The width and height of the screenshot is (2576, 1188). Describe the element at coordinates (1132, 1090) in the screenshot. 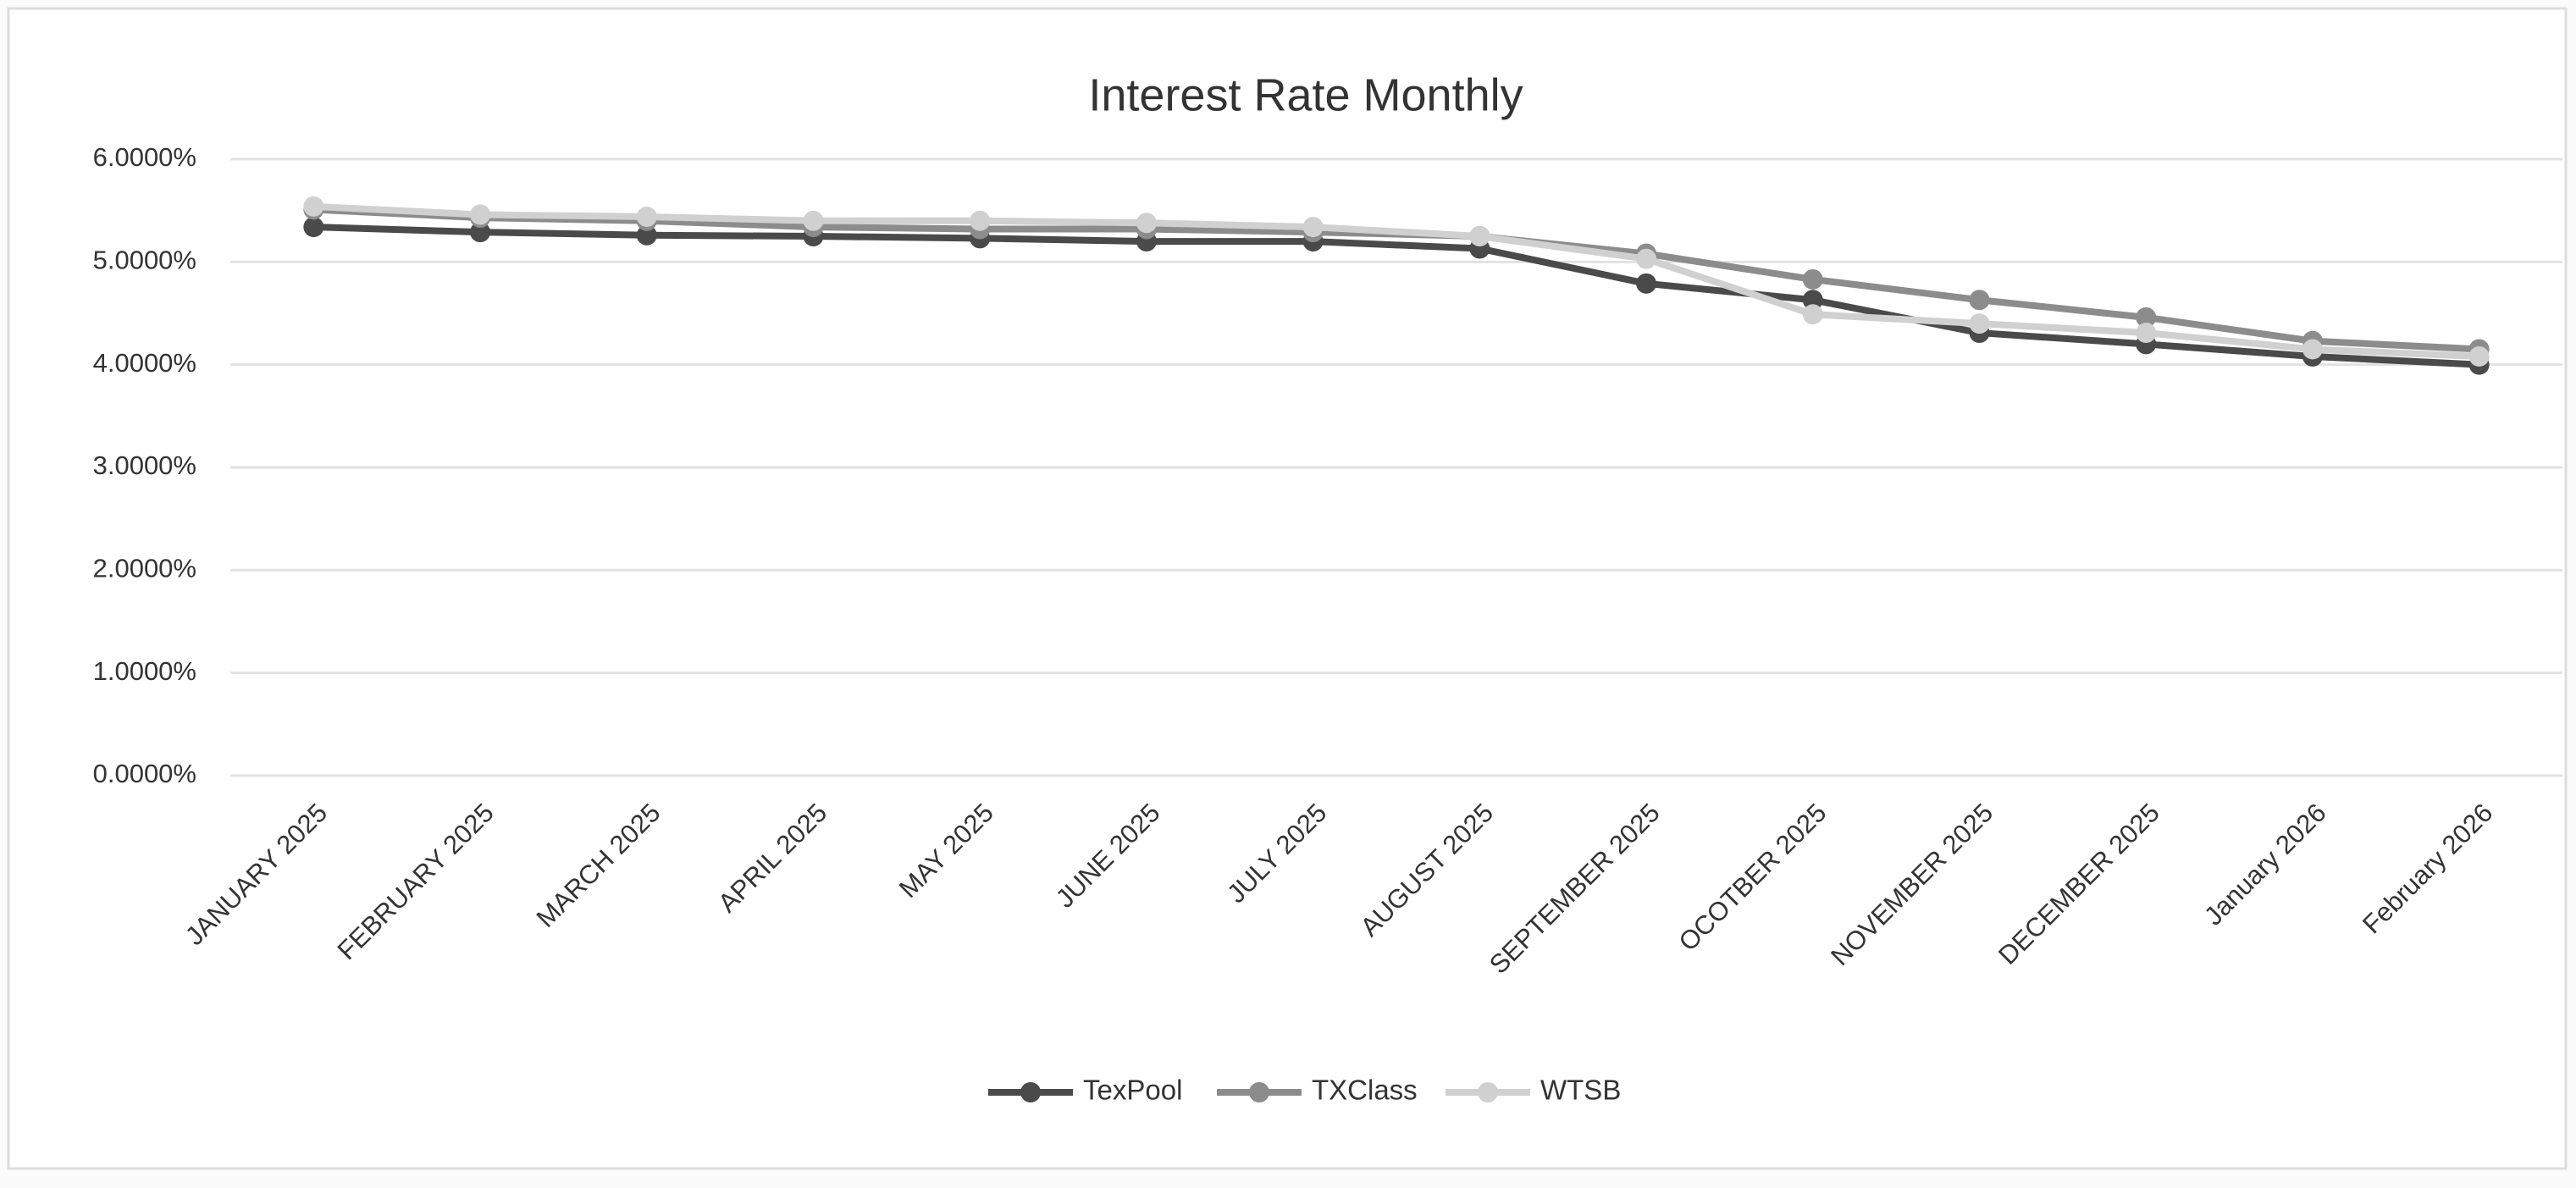

I see `legend-label: TexPool` at that location.